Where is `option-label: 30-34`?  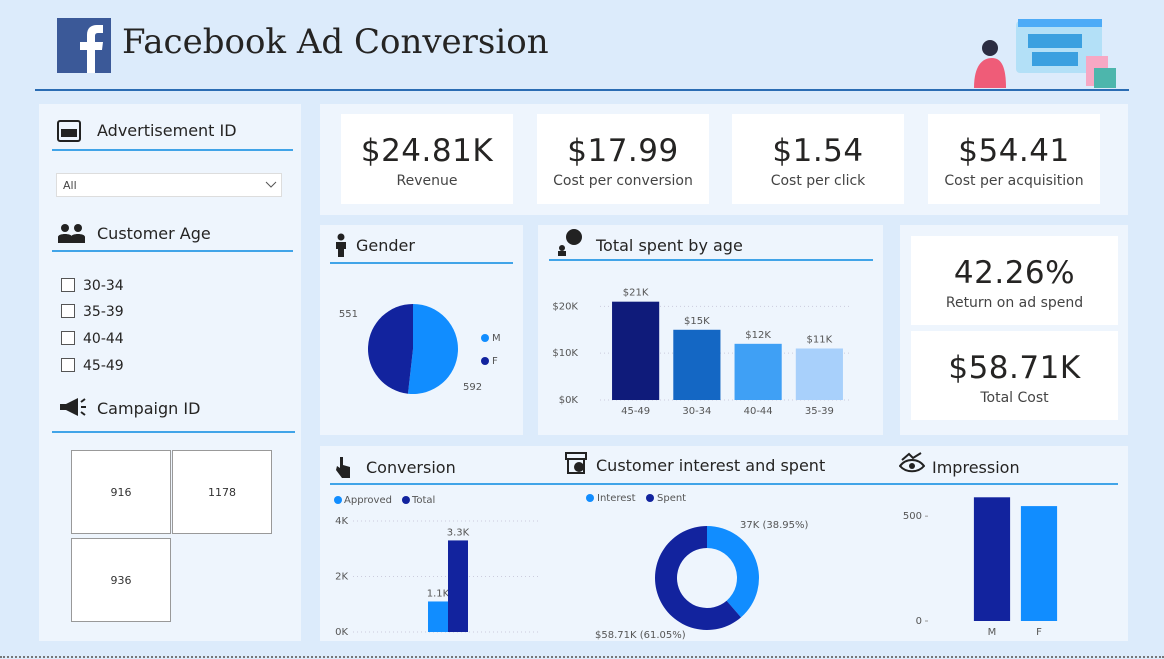
option-label: 30-34 is located at coordinates (103, 286).